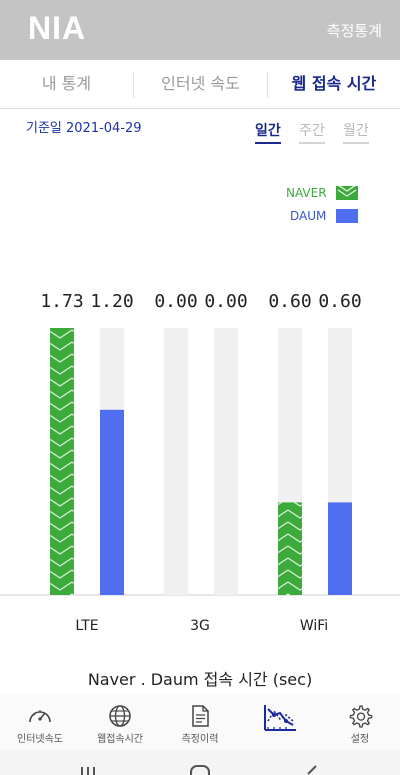 The height and width of the screenshot is (775, 400). Describe the element at coordinates (57, 28) in the screenshot. I see `app-logo: NIA` at that location.